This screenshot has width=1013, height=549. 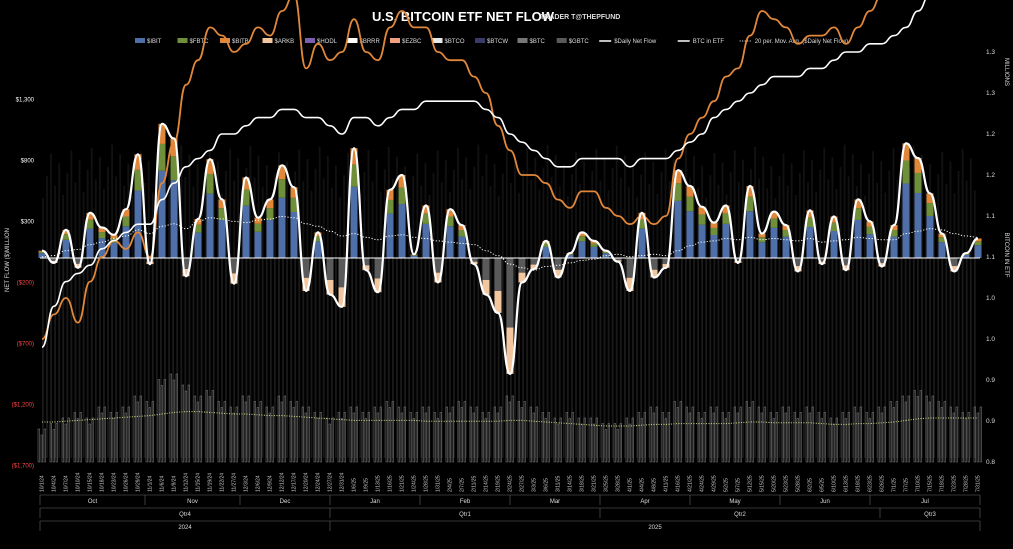 I want to click on date-label: 3/3/25, so click(x=535, y=485).